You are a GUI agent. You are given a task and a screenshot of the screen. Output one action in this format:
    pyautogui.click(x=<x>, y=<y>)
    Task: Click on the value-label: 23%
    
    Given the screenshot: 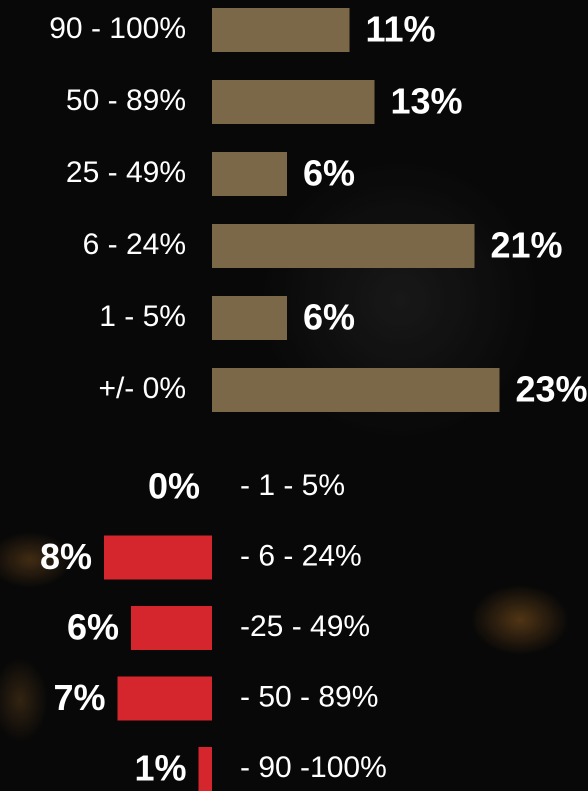 What is the action you would take?
    pyautogui.click(x=552, y=389)
    